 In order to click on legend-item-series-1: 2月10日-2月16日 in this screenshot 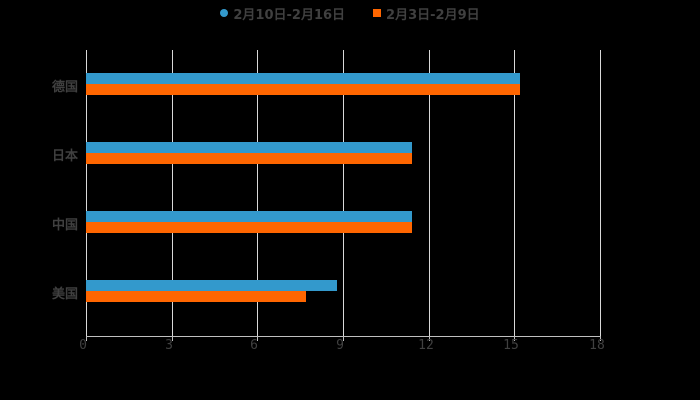, I will do `click(283, 13)`.